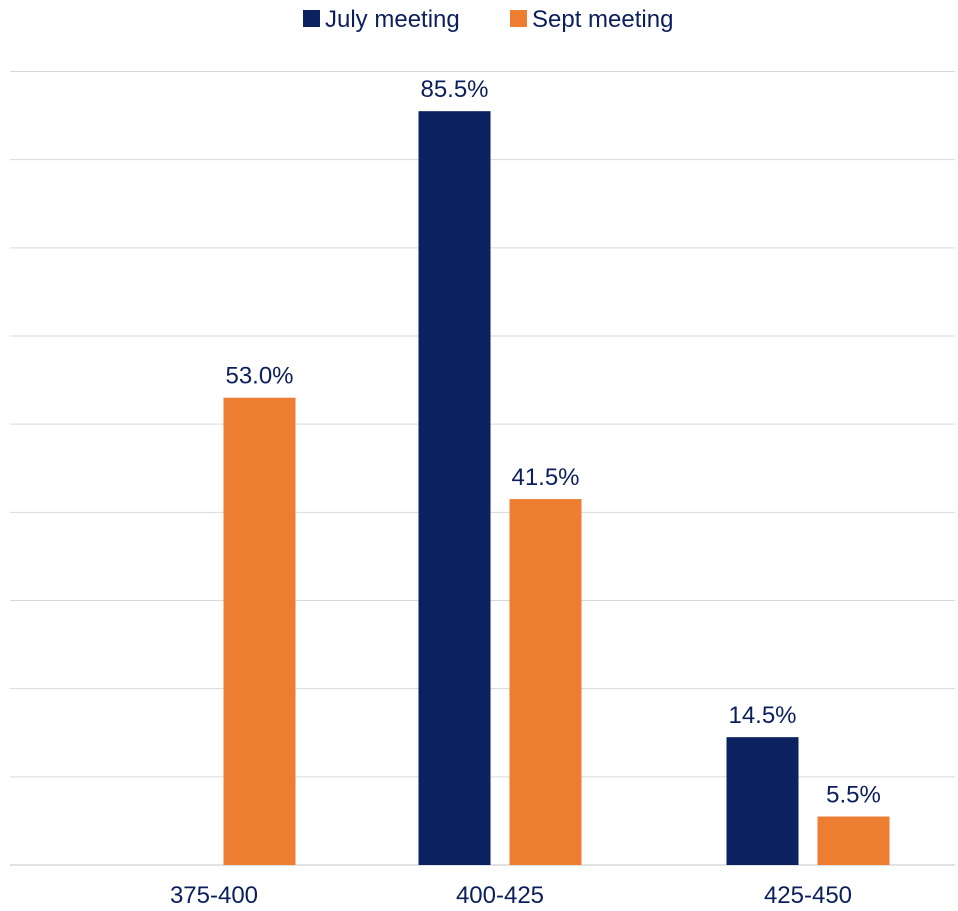  Describe the element at coordinates (602, 19) in the screenshot. I see `legend-label: Sept meeting` at that location.